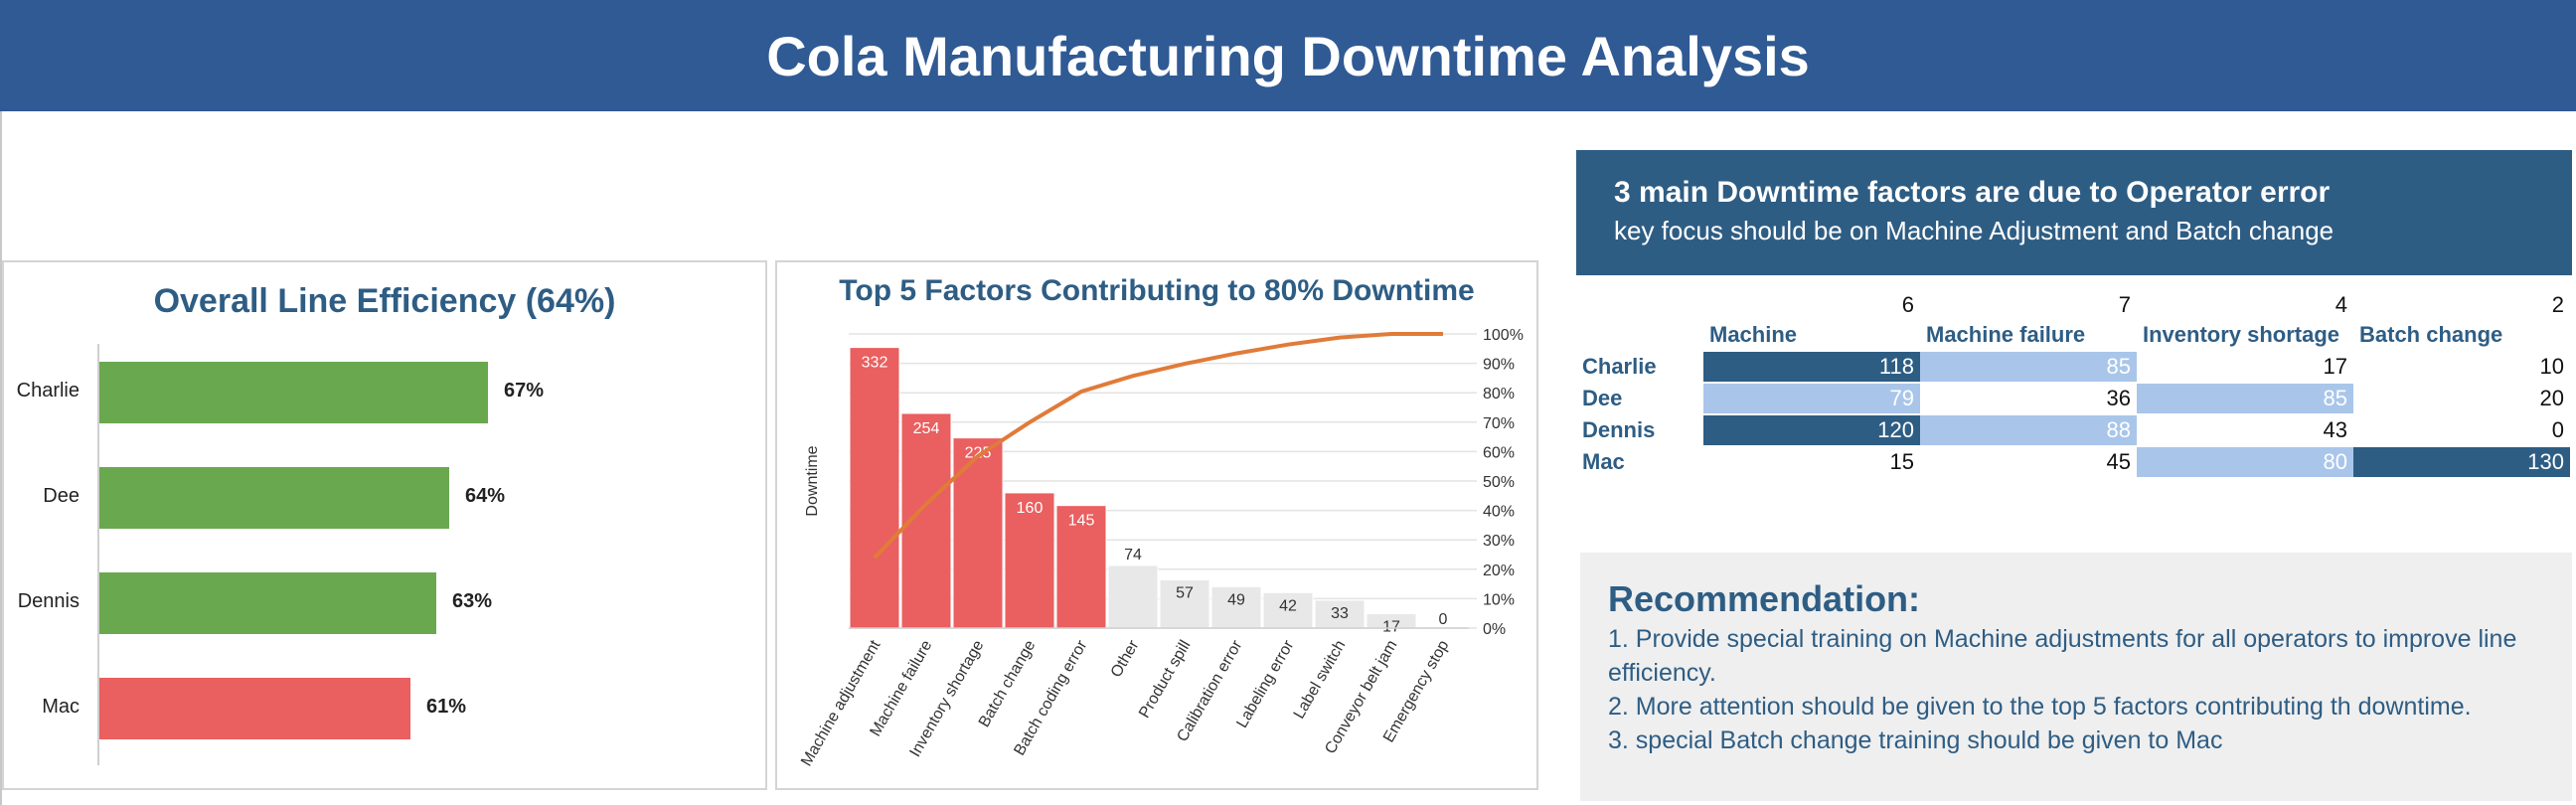 The height and width of the screenshot is (805, 2576). What do you see at coordinates (926, 428) in the screenshot?
I see `bar-value-label: 254` at bounding box center [926, 428].